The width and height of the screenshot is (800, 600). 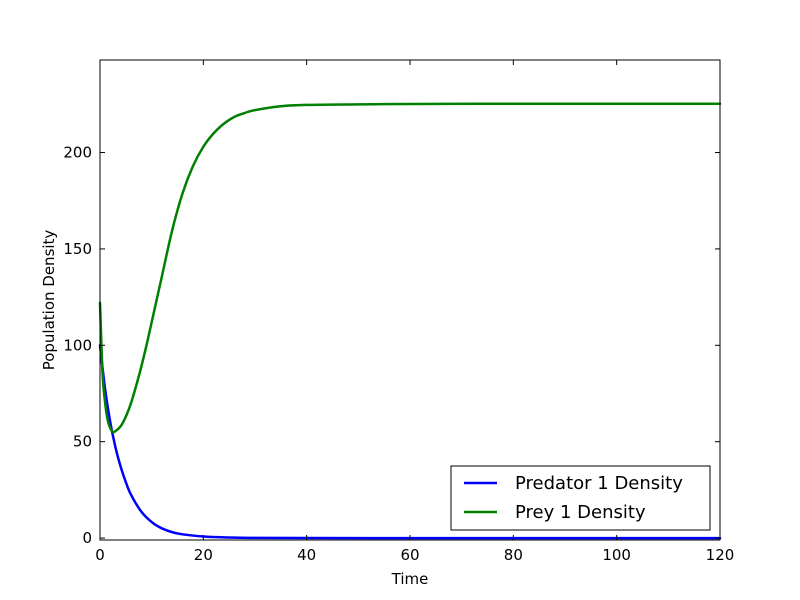 What do you see at coordinates (410, 579) in the screenshot?
I see `x-axis-label: Time` at bounding box center [410, 579].